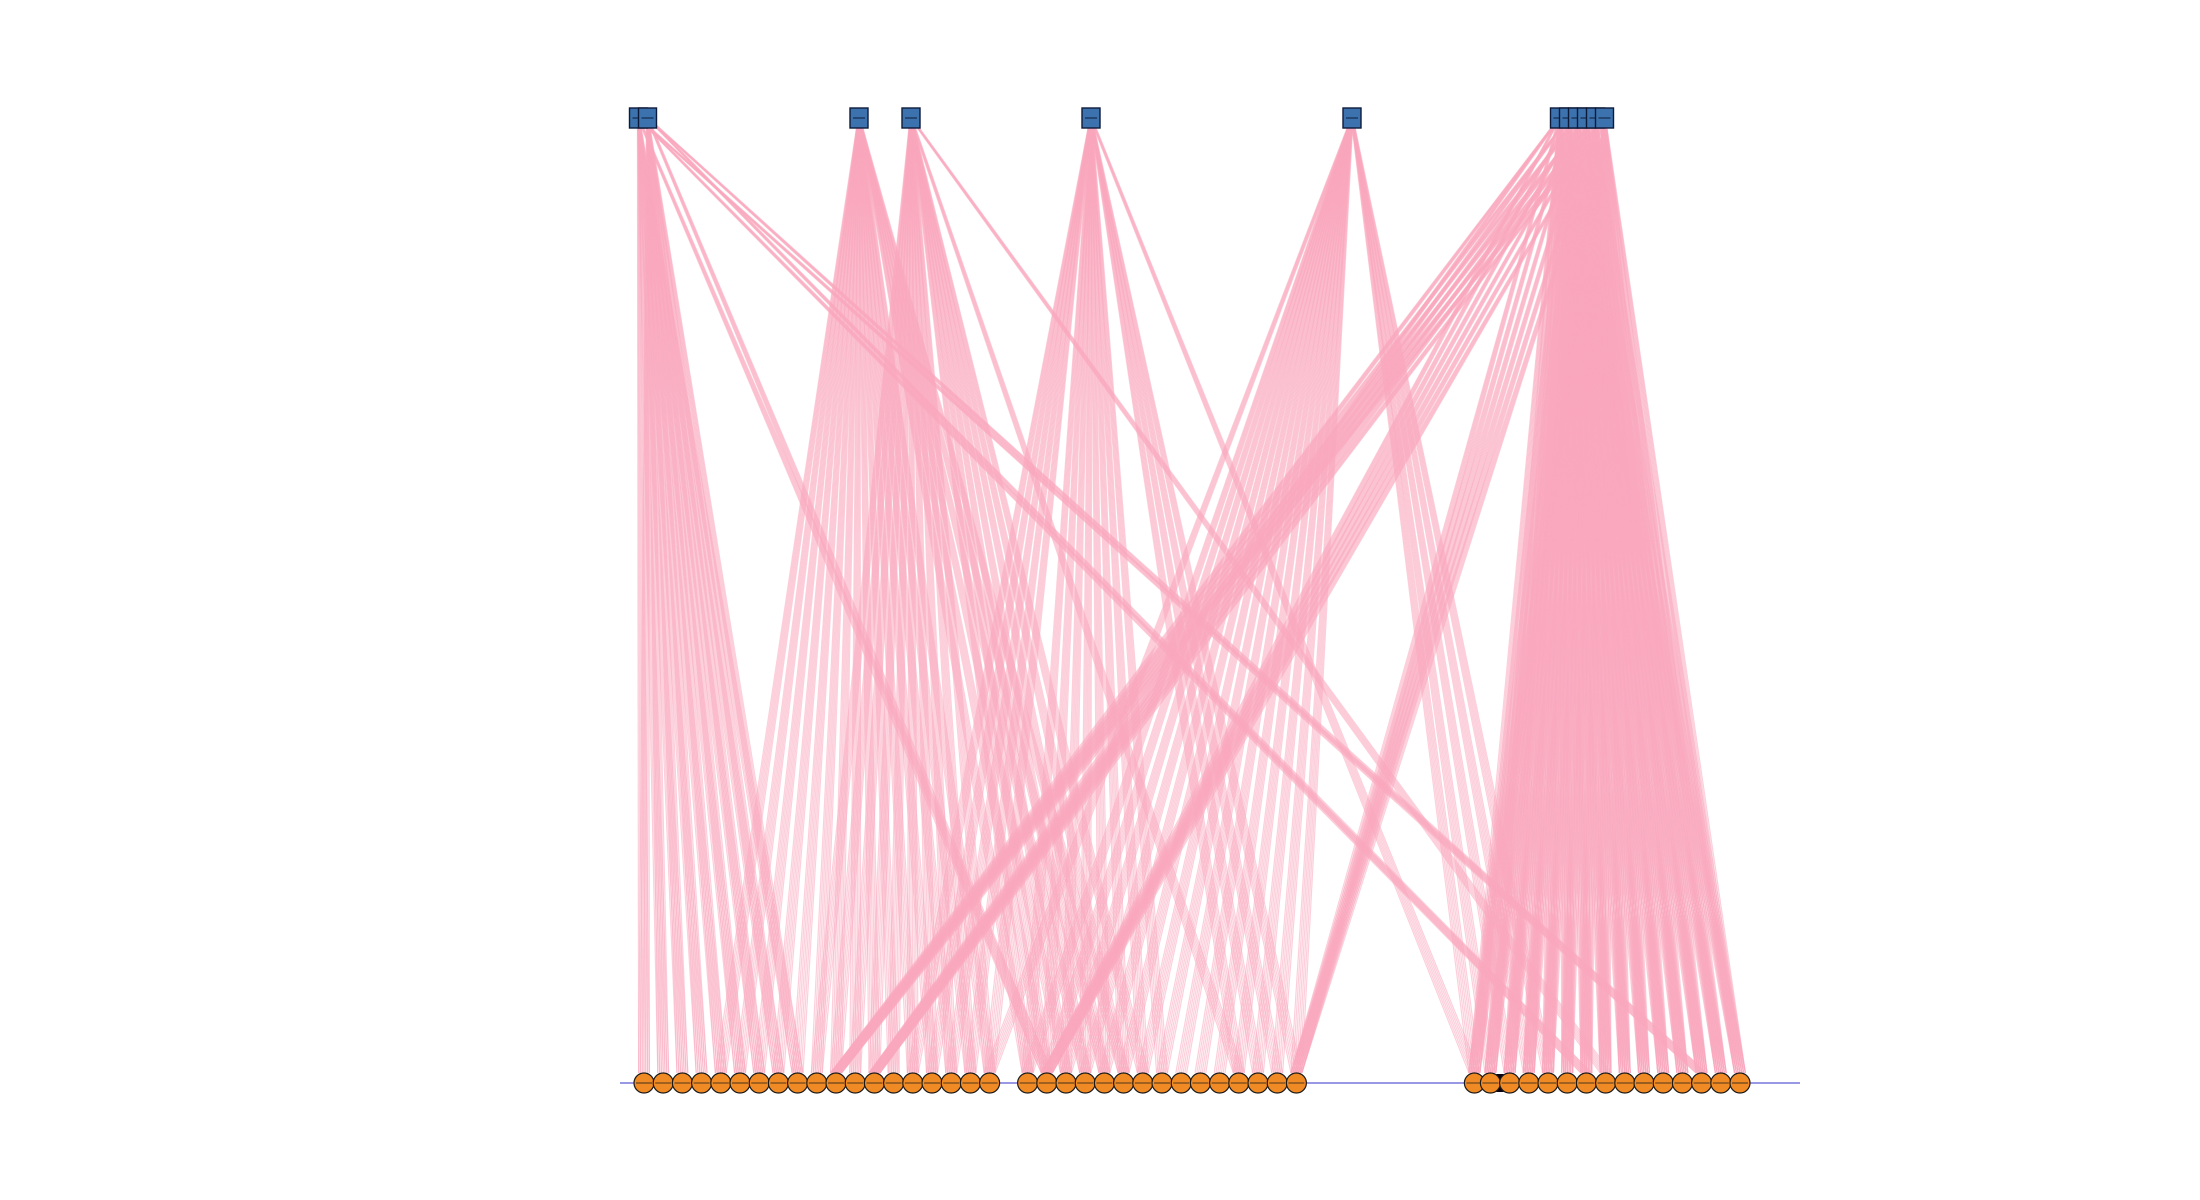  What do you see at coordinates (1121, 118) in the screenshot?
I see `top-node-layer` at bounding box center [1121, 118].